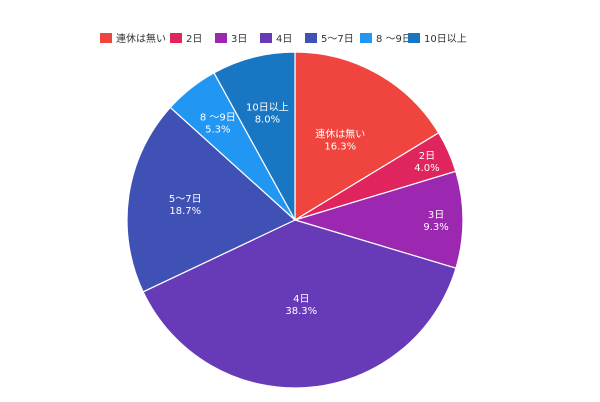 The height and width of the screenshot is (402, 600). I want to click on slice-value-label: 8.0%, so click(267, 120).